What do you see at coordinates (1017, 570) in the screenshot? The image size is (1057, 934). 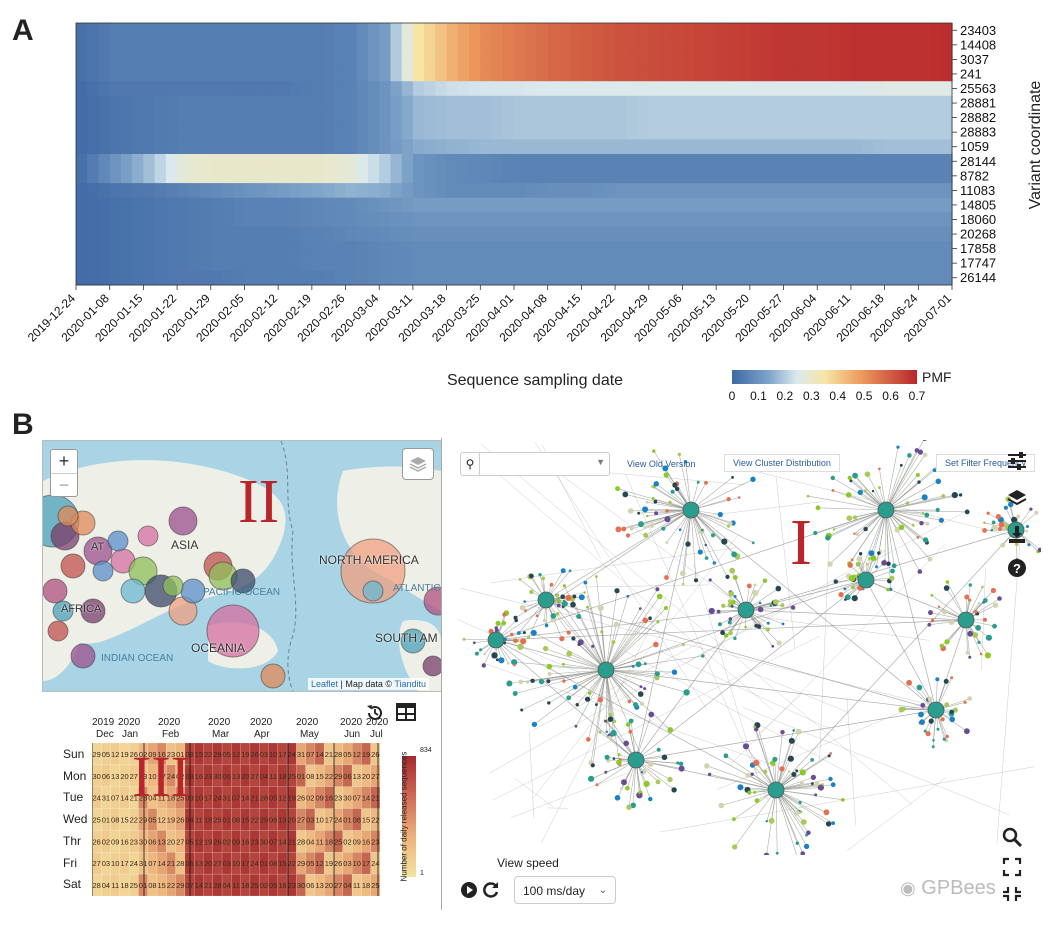 I see `help-icon: ?` at bounding box center [1017, 570].